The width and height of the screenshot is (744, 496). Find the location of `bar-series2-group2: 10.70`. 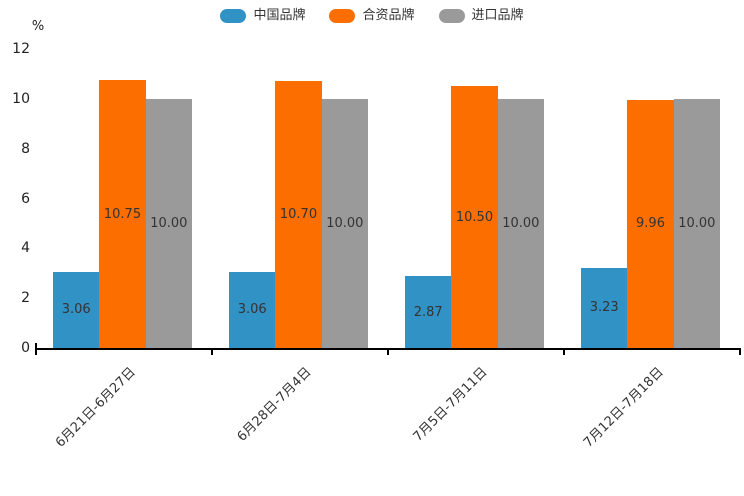

bar-series2-group2: 10.70 is located at coordinates (298, 214).